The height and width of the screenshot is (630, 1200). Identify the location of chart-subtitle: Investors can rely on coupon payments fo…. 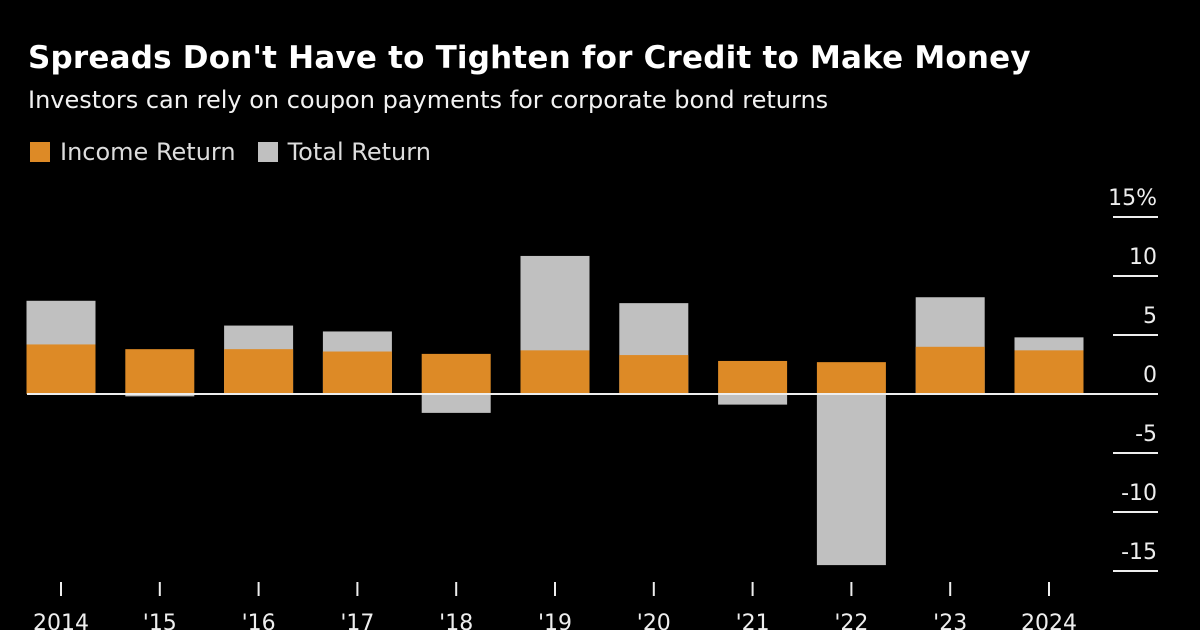
(428, 100).